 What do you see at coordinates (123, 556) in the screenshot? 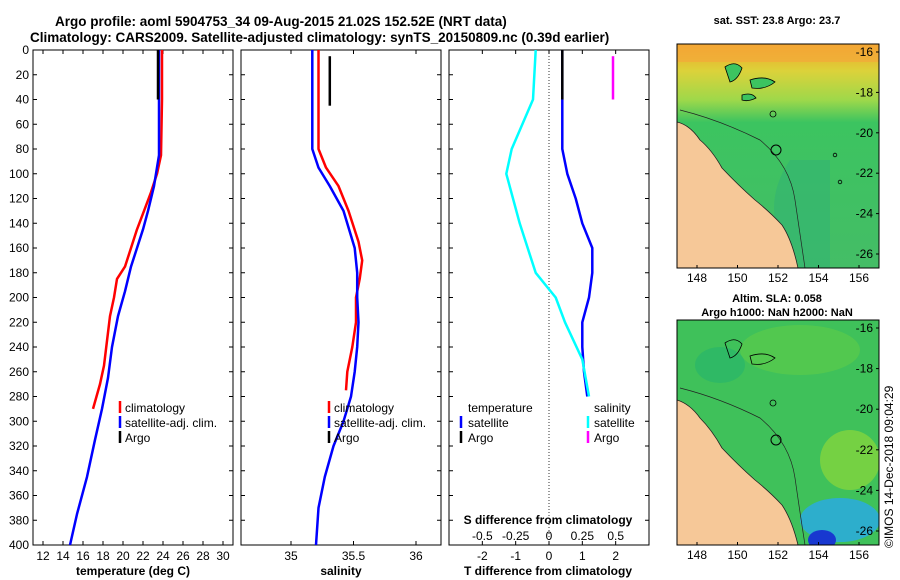
I see `x-tick-label: 20` at bounding box center [123, 556].